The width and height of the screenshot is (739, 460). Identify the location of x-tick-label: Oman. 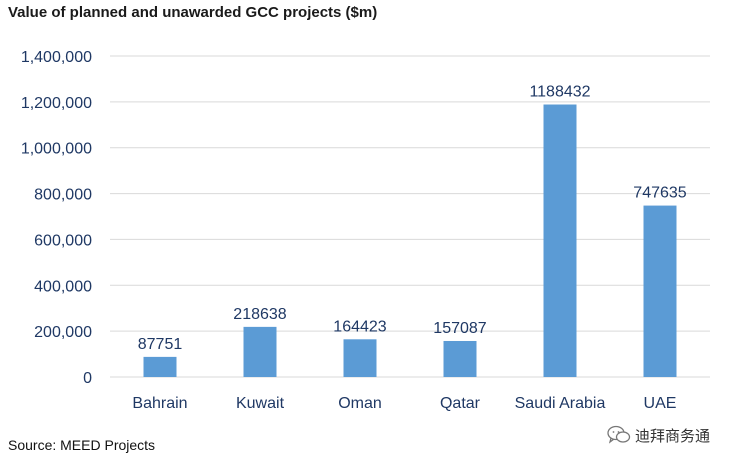
(360, 403).